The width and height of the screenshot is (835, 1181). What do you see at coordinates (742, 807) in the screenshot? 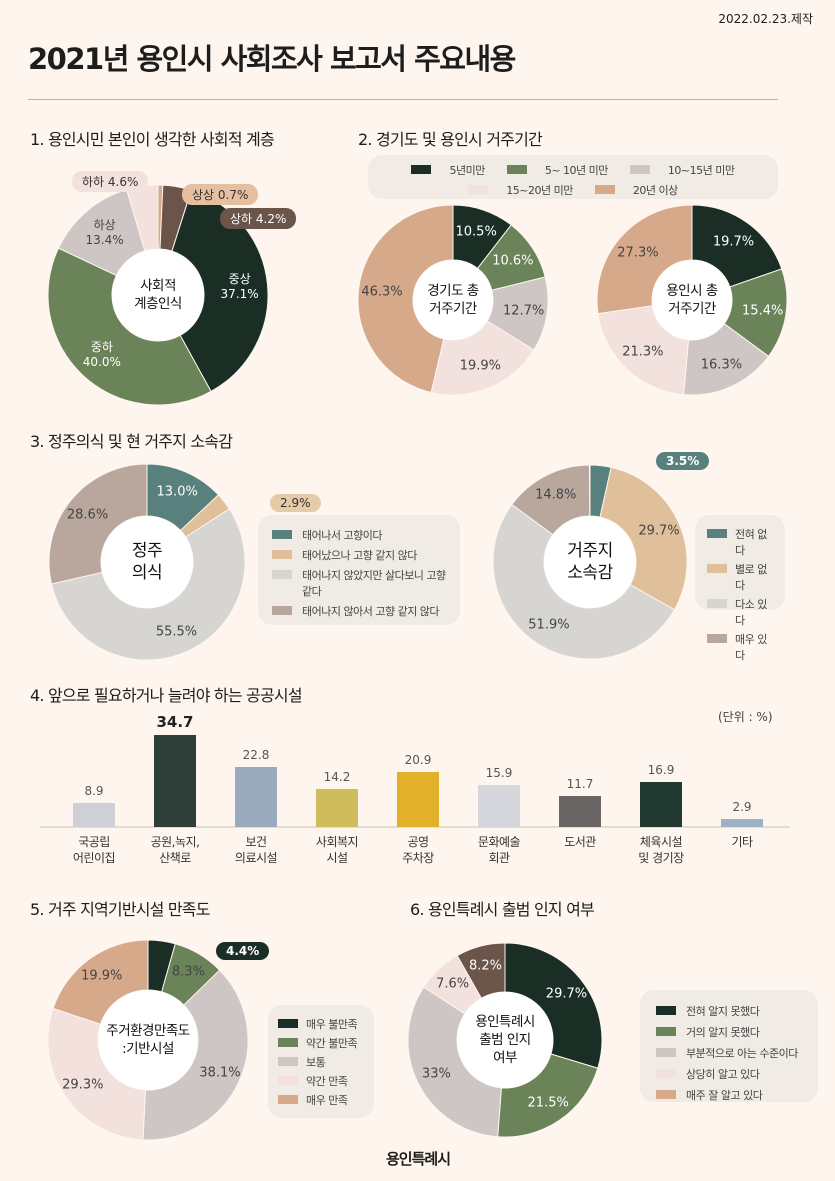
I see `bar-value-label: 2.9` at bounding box center [742, 807].